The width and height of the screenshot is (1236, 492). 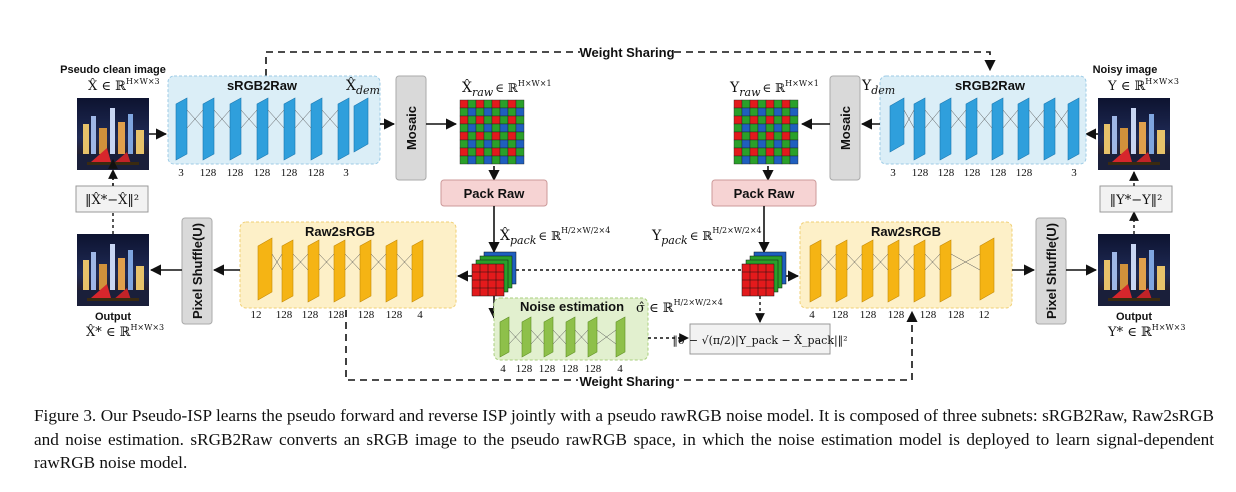 What do you see at coordinates (113, 70) in the screenshot?
I see `pseudo-clean-image-label: Pseudo clean image` at bounding box center [113, 70].